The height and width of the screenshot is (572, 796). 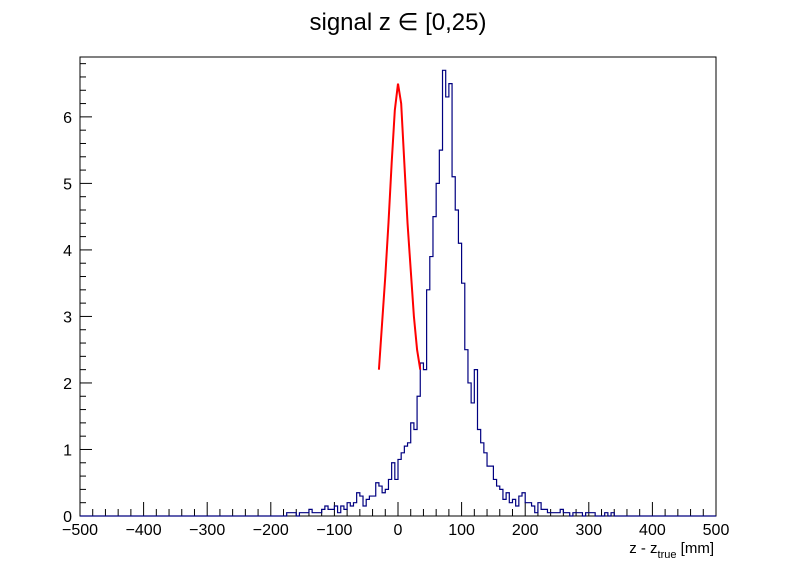 What do you see at coordinates (144, 530) in the screenshot?
I see `x-tick-label: −400` at bounding box center [144, 530].